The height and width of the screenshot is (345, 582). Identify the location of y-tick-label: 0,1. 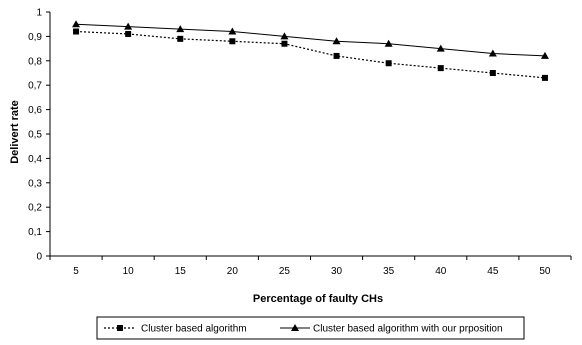
(35, 232).